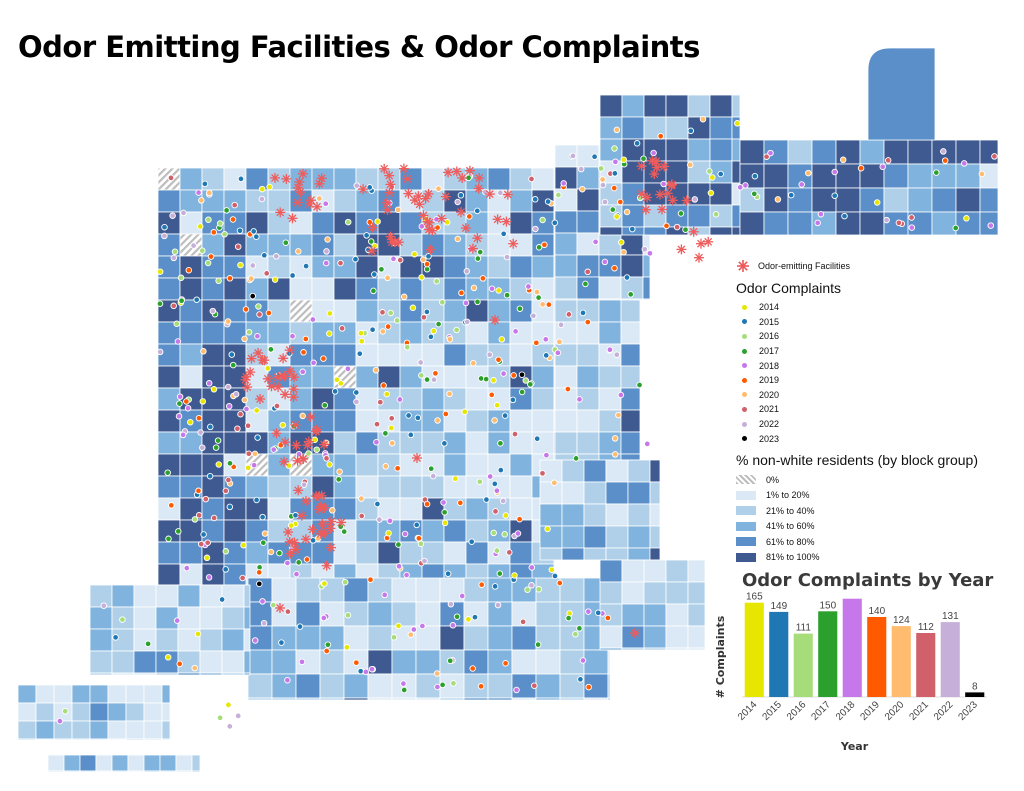 This screenshot has height=791, width=1024. I want to click on pct-swatch-icon, so click(746, 511).